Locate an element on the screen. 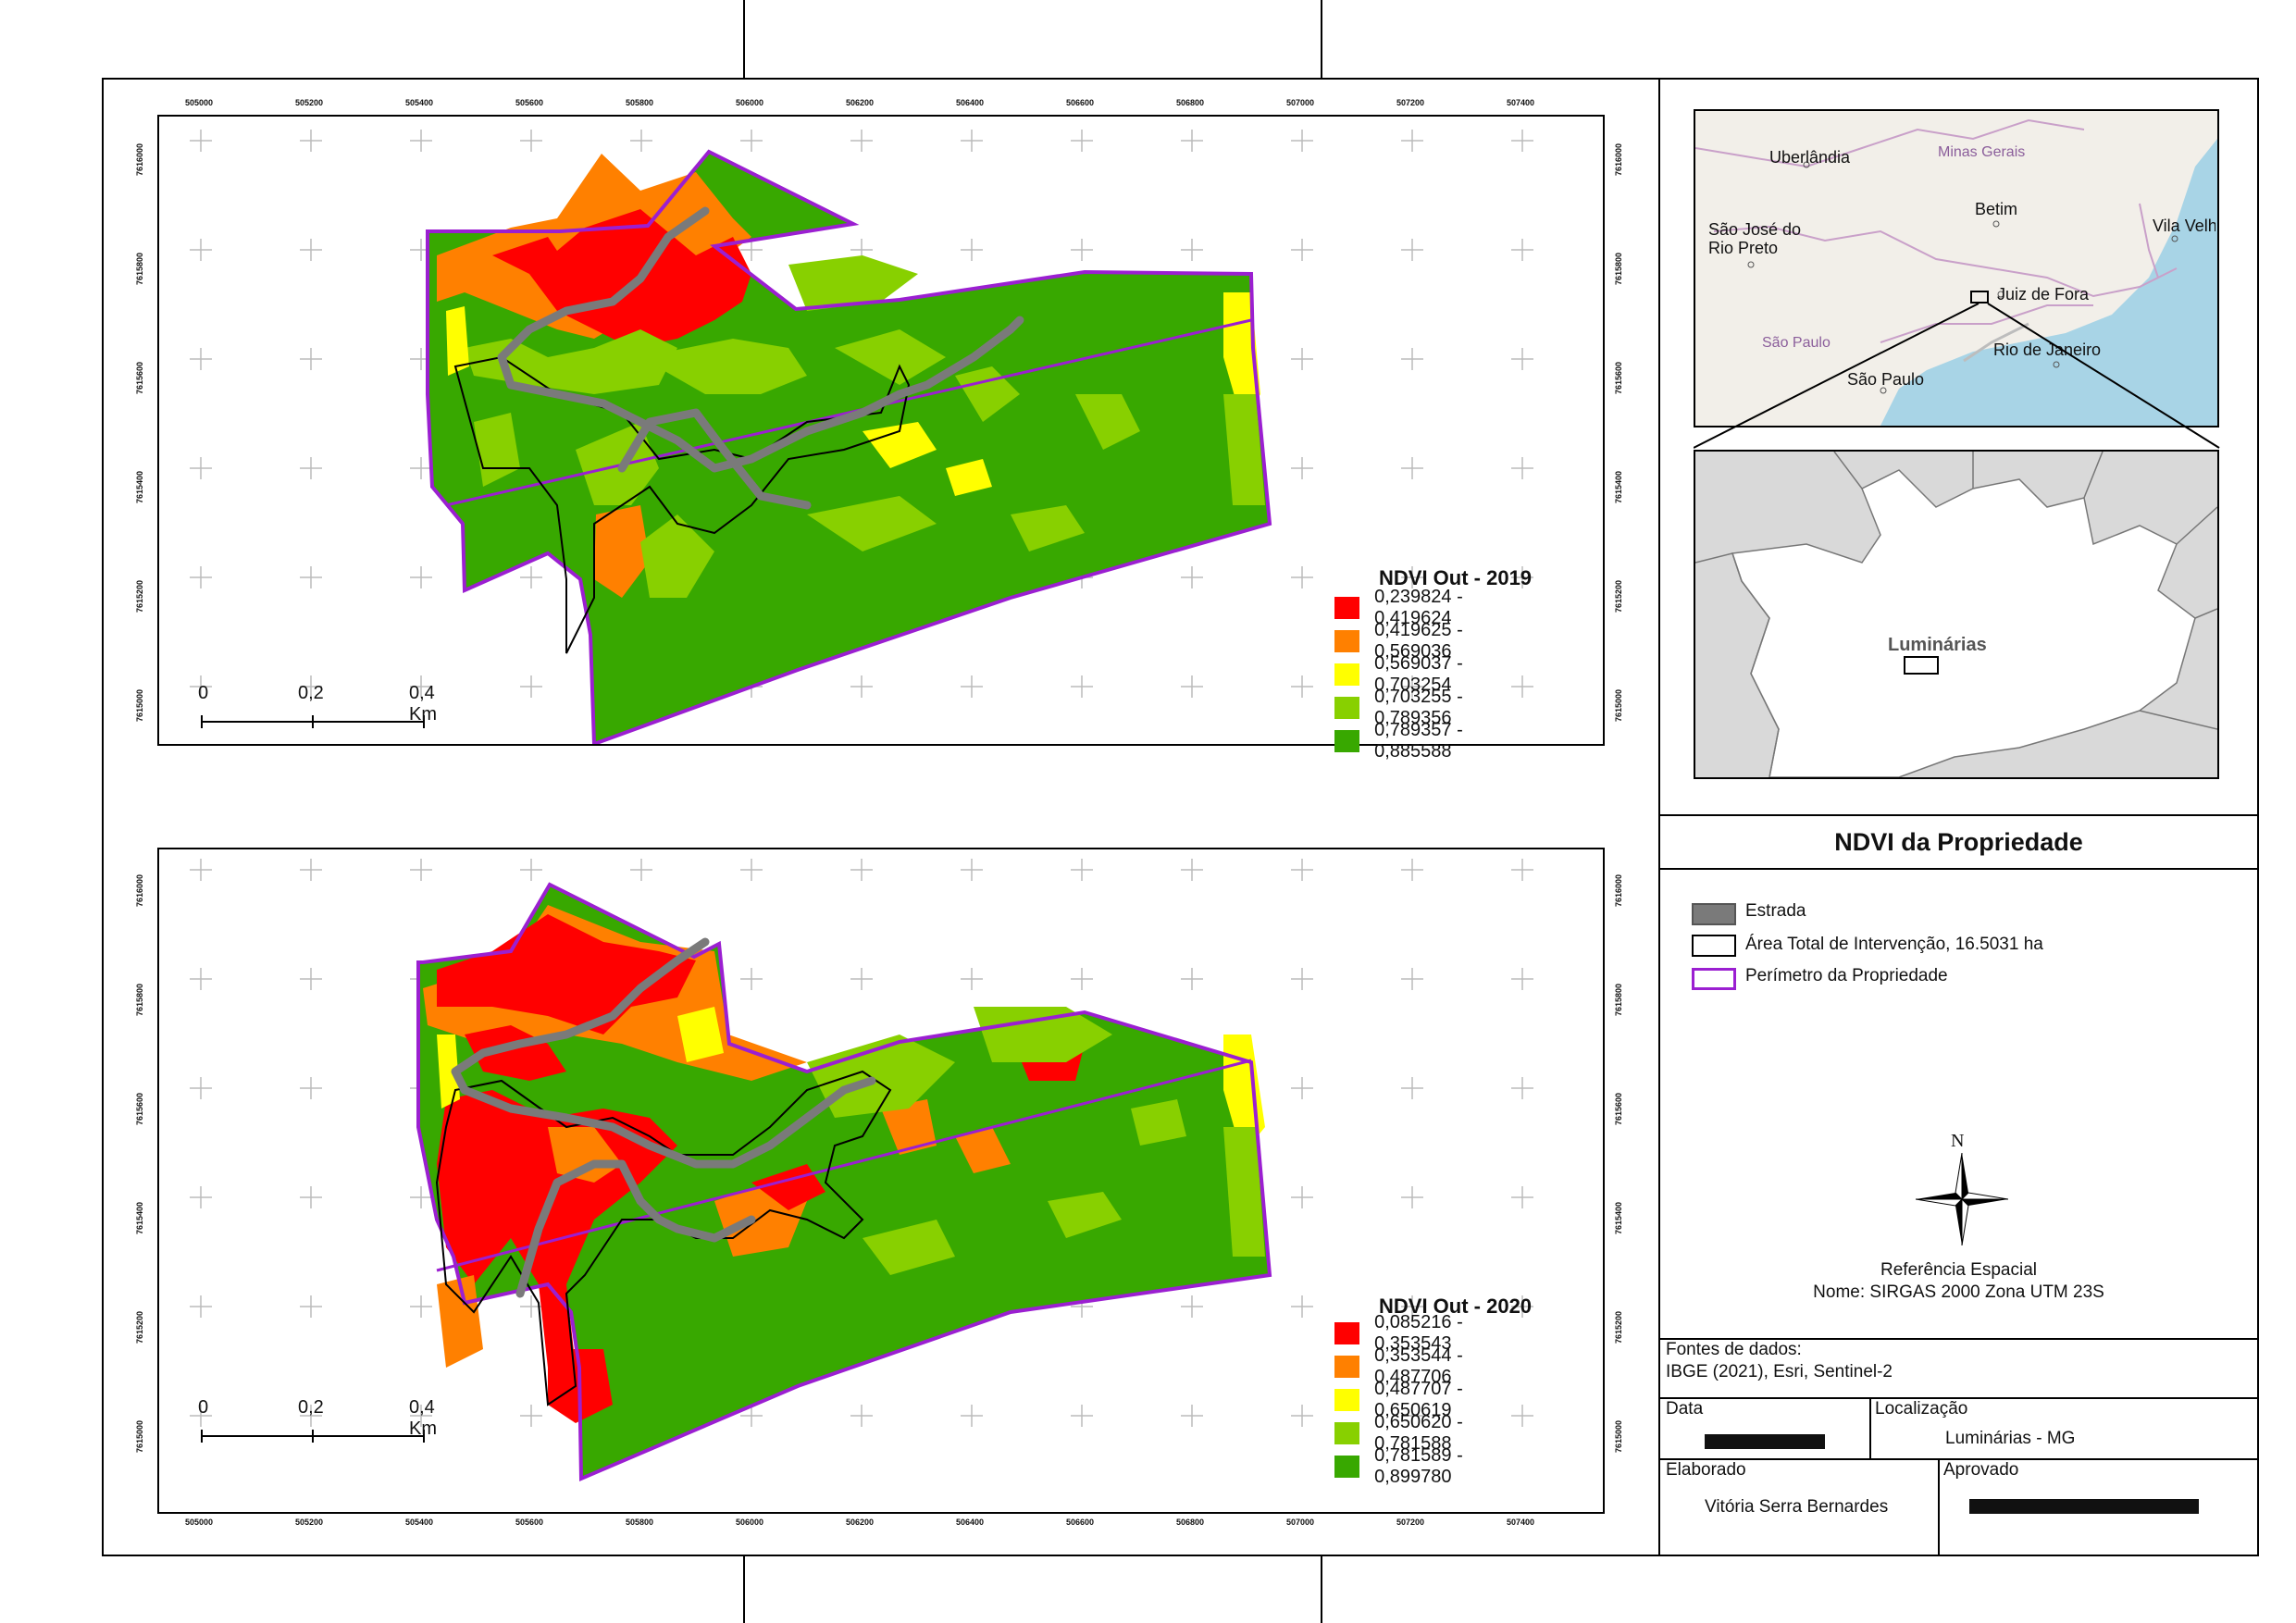 The image size is (2296, 1623). legend-label: 0,085216 - 0,353543 is located at coordinates (1419, 1333).